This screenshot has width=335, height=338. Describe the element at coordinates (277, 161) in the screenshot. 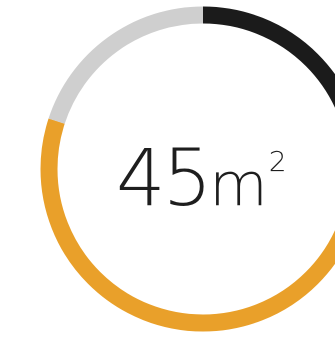

I see `center-unit-superscript: 2` at that location.